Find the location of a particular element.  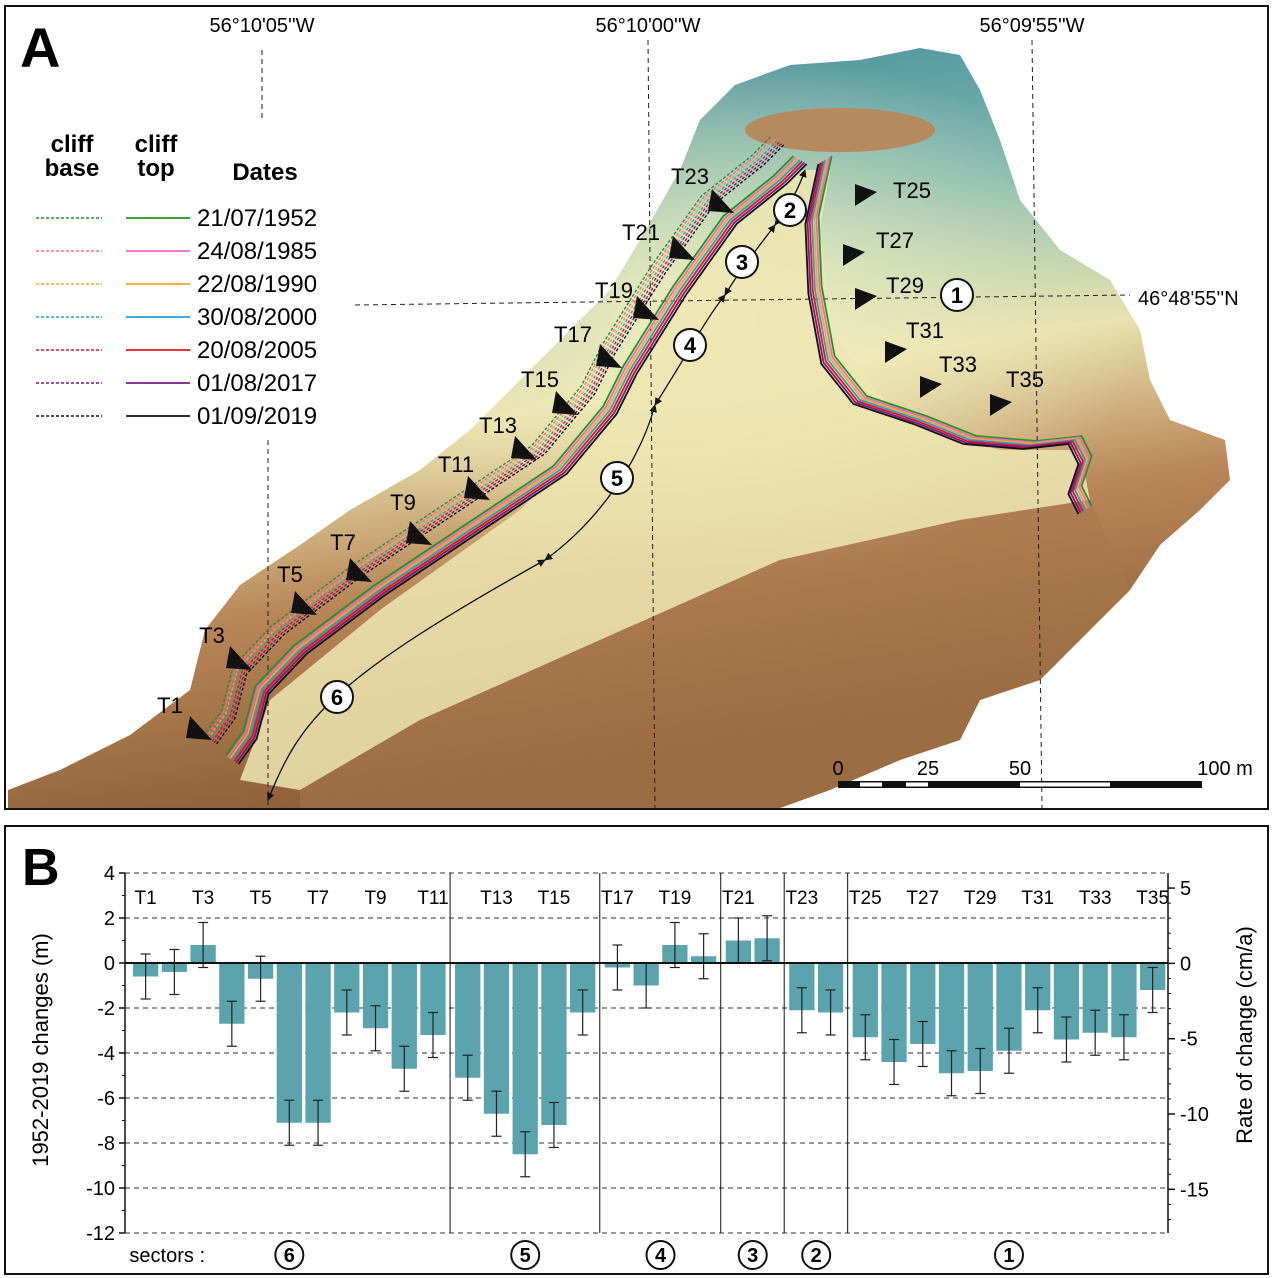

sector-marker-label-1: 1 is located at coordinates (957, 295).